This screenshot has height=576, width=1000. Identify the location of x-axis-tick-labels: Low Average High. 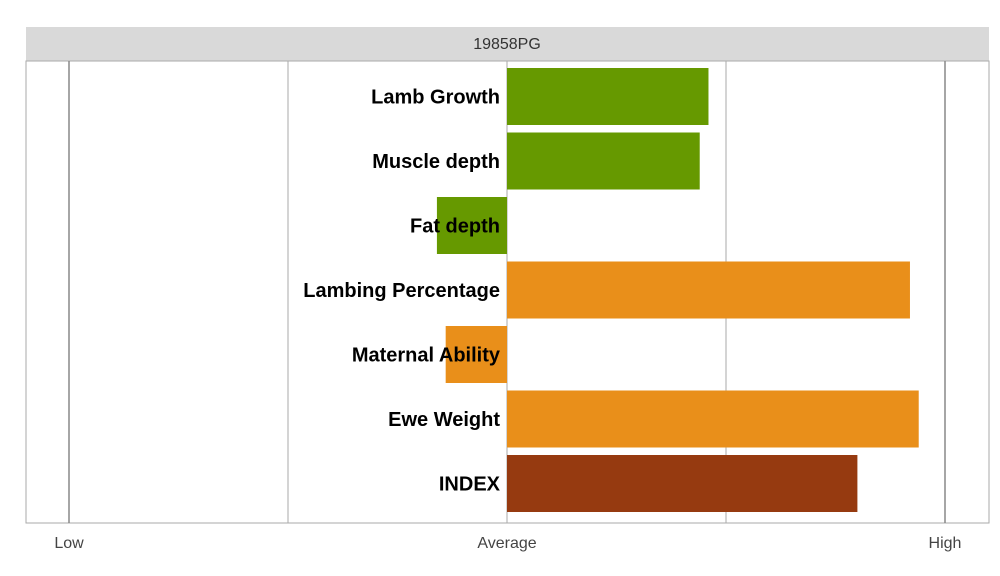
(507, 543).